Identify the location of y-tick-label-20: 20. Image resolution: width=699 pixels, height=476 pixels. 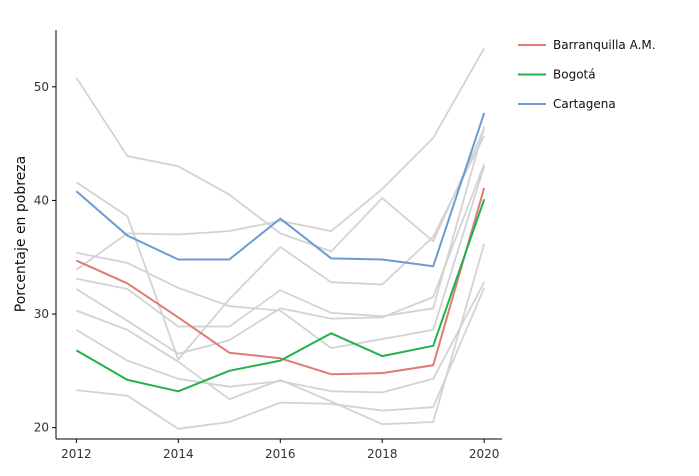
(41, 428).